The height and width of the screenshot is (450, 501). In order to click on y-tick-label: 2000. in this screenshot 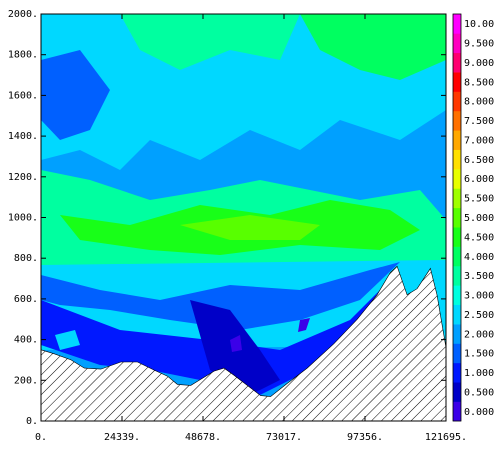, I will do `click(23, 14)`.